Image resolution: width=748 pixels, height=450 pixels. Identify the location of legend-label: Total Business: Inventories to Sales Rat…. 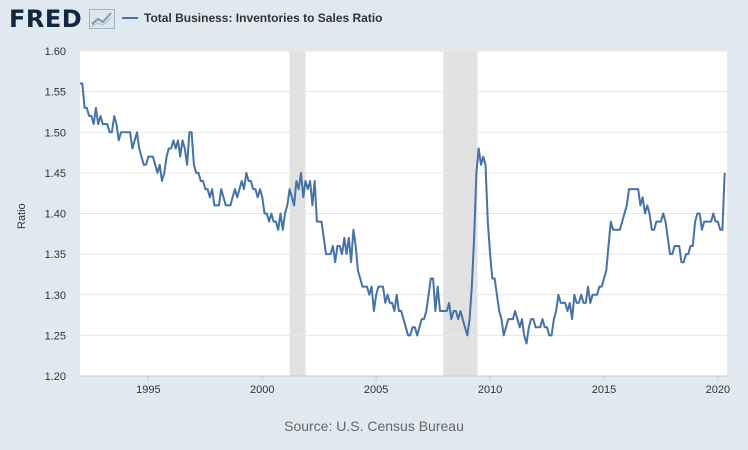
(263, 18).